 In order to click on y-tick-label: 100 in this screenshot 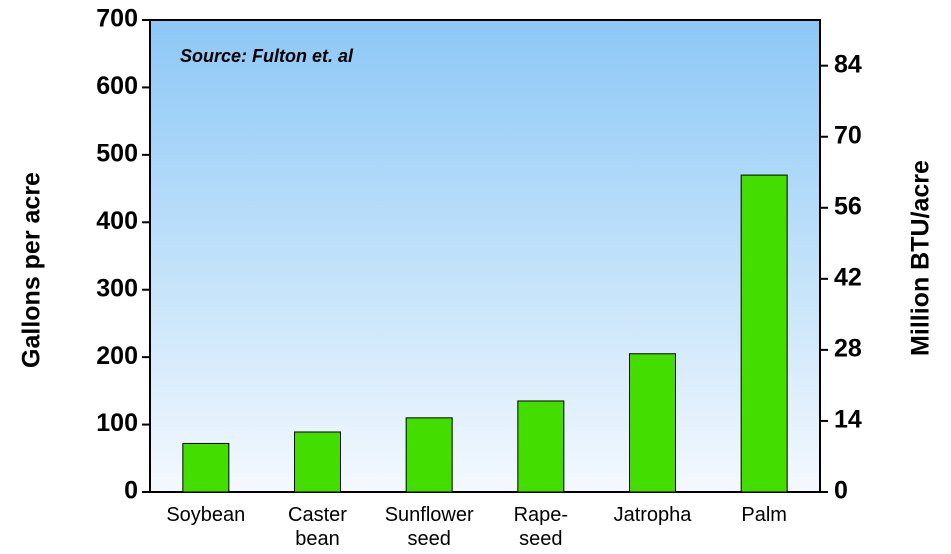, I will do `click(117, 423)`.